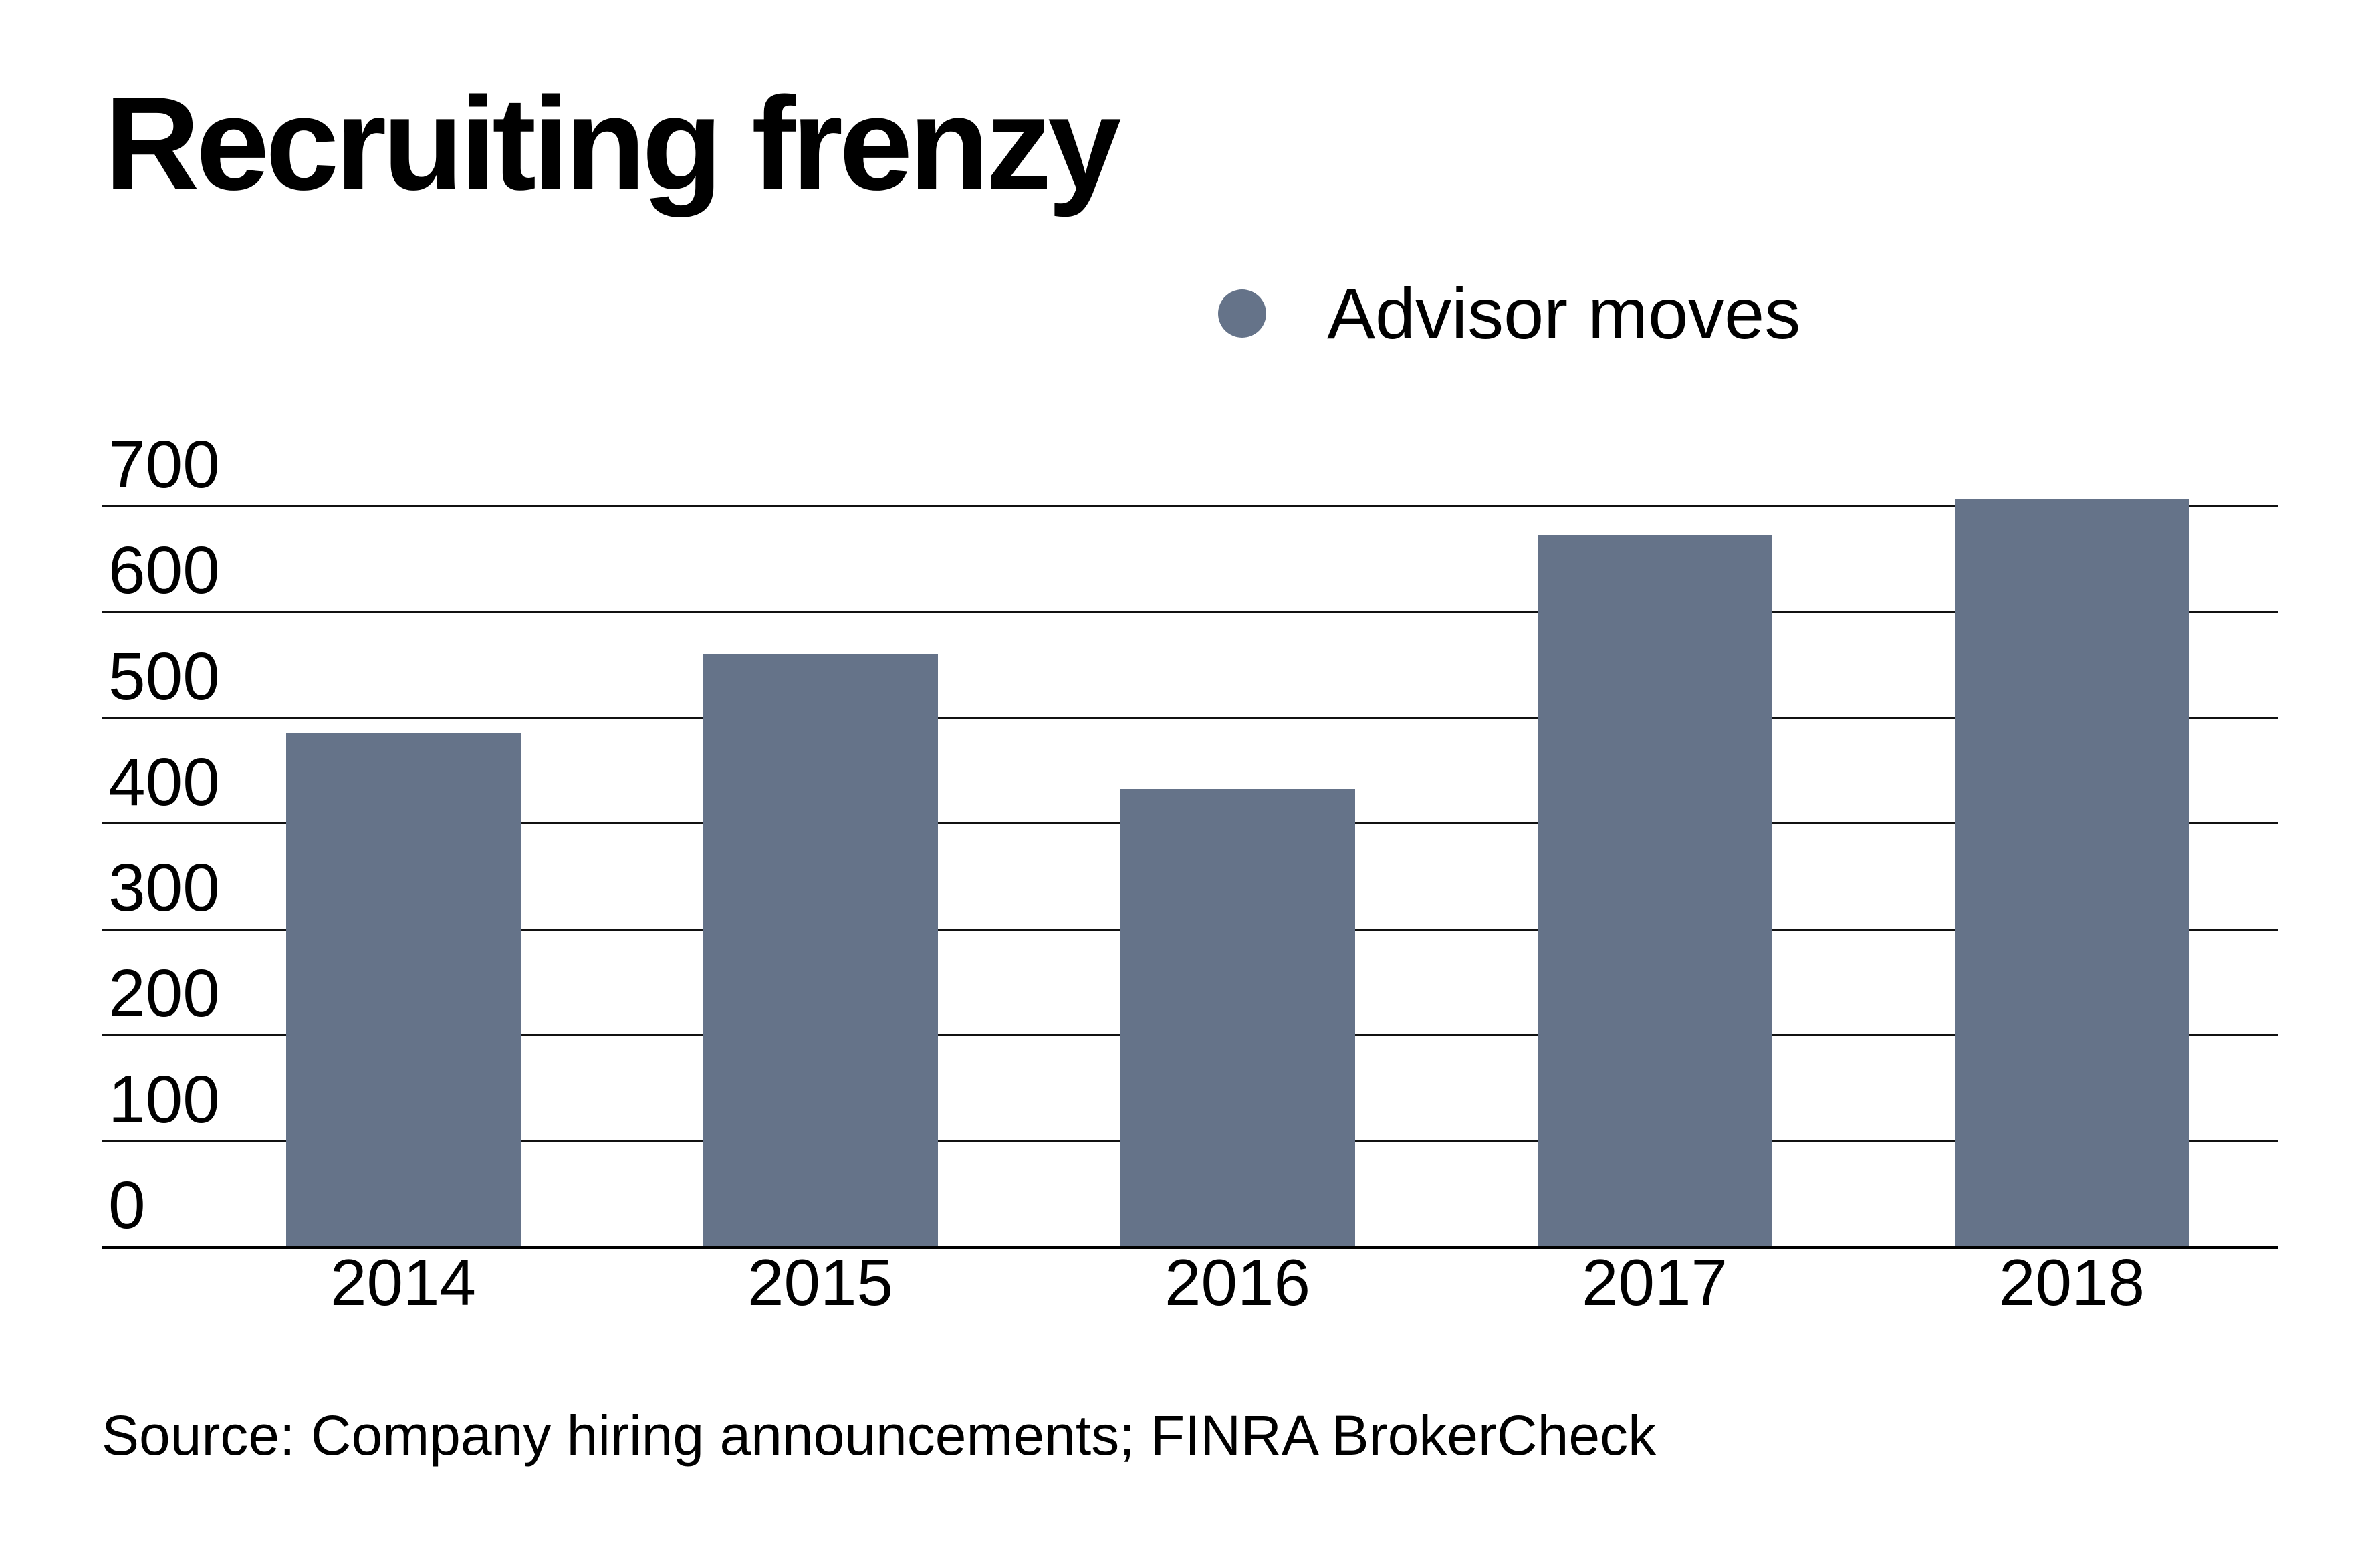 This screenshot has width=2380, height=1551. Describe the element at coordinates (2071, 873) in the screenshot. I see `bar-2018` at that location.